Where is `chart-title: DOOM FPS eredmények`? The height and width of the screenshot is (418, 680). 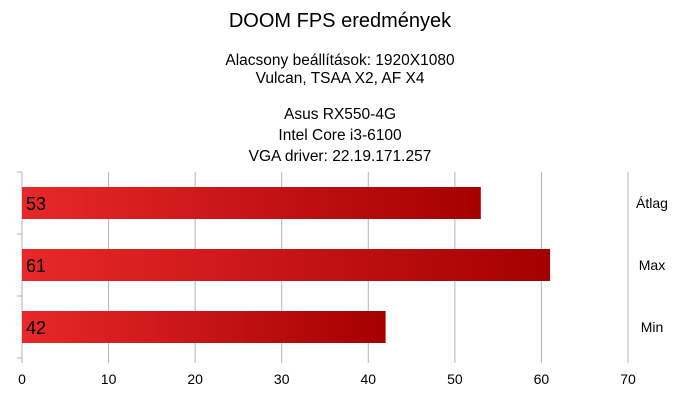
chart-title: DOOM FPS eredmények is located at coordinates (340, 21).